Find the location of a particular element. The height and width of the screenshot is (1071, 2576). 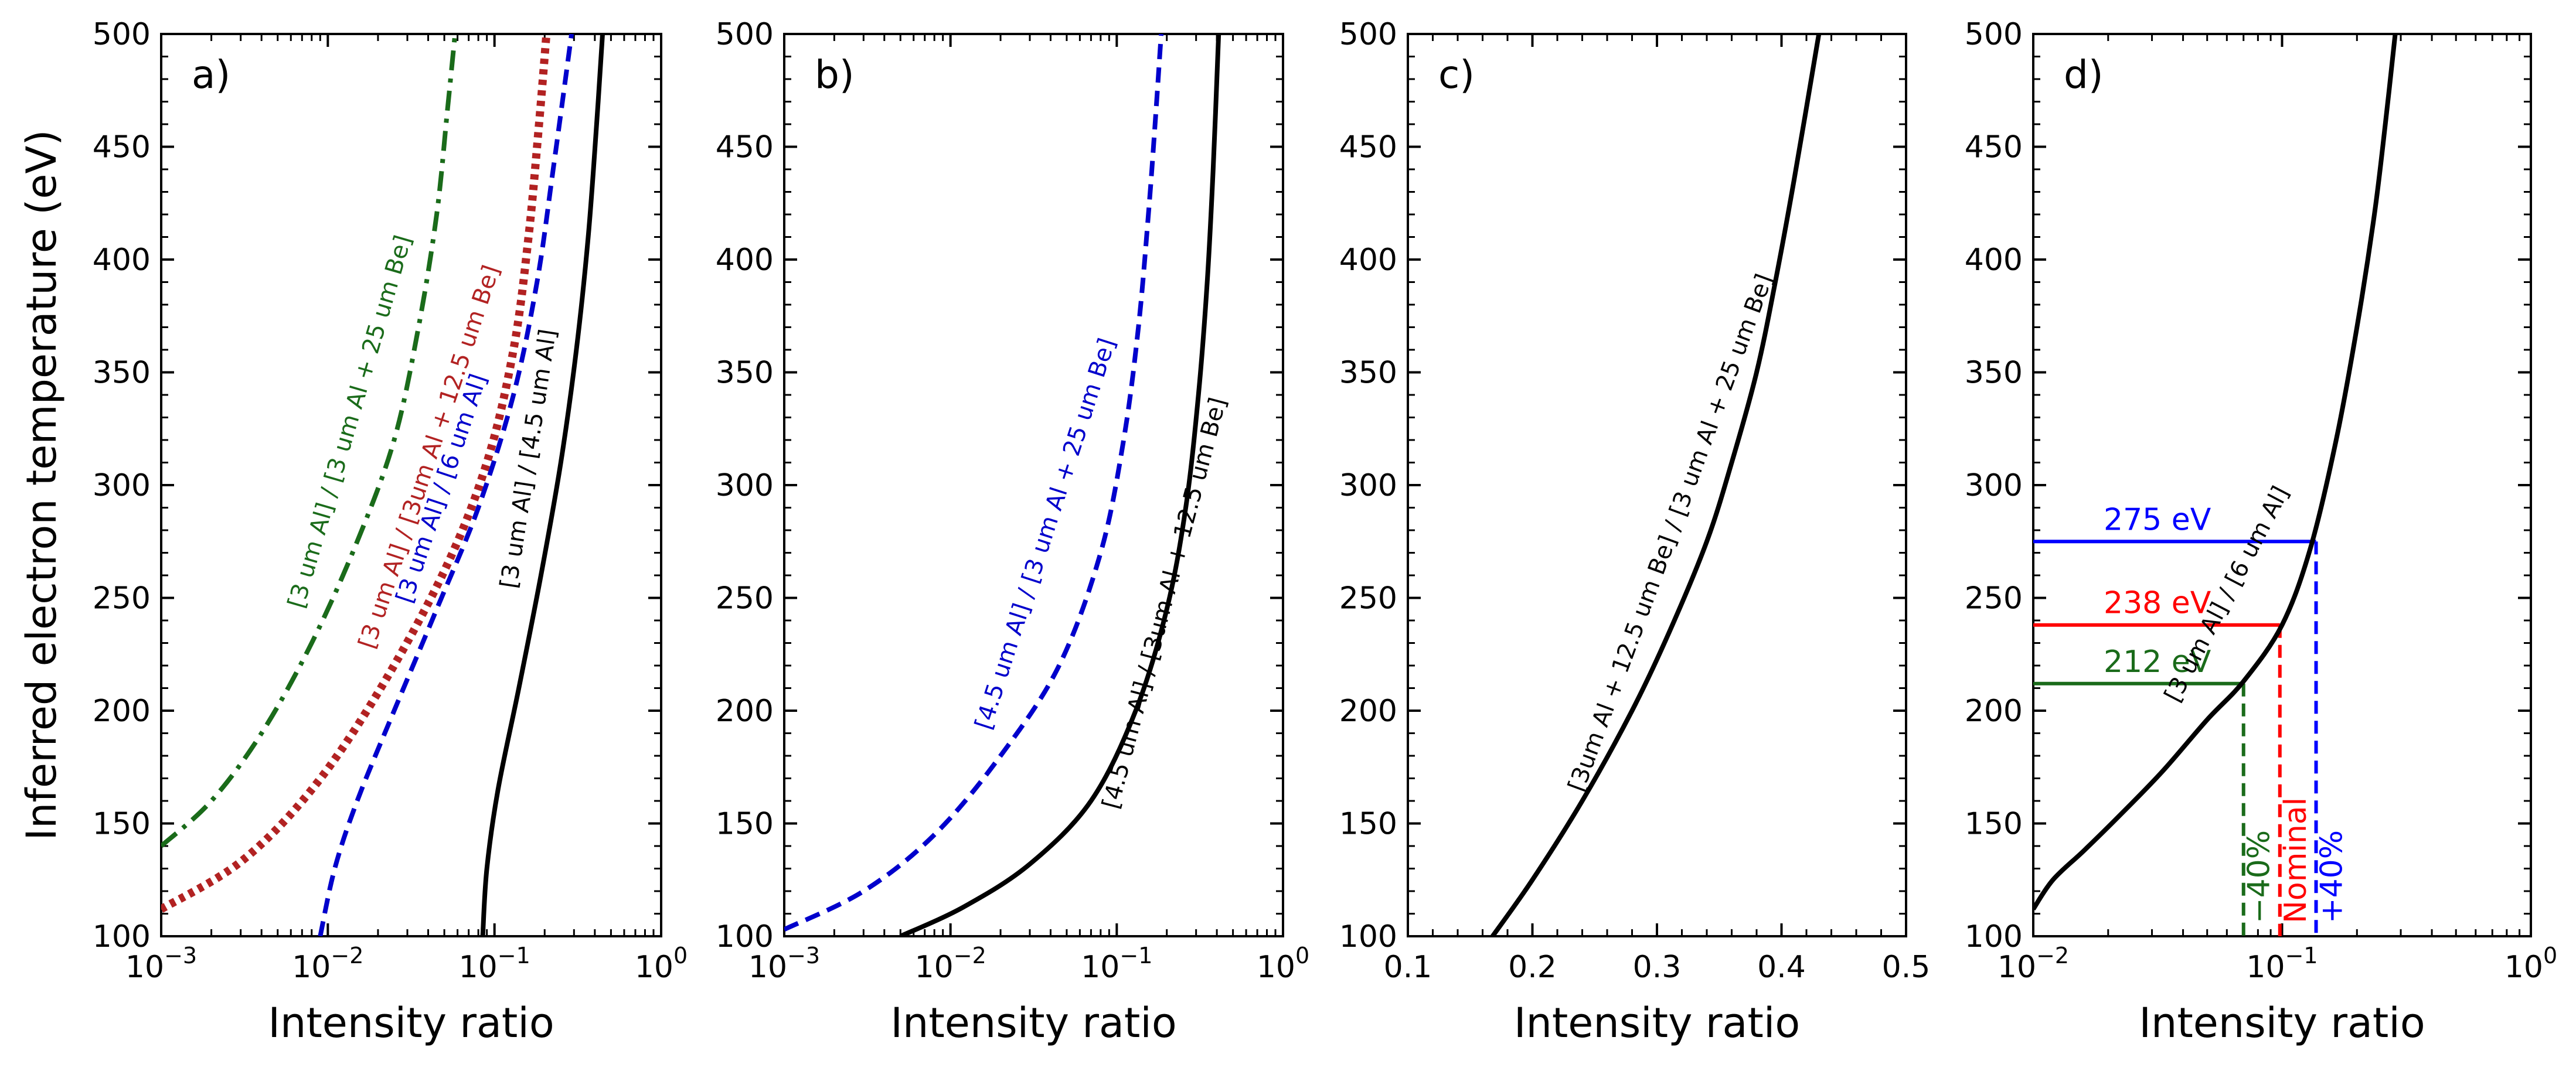

panel-letter: a) is located at coordinates (211, 74).